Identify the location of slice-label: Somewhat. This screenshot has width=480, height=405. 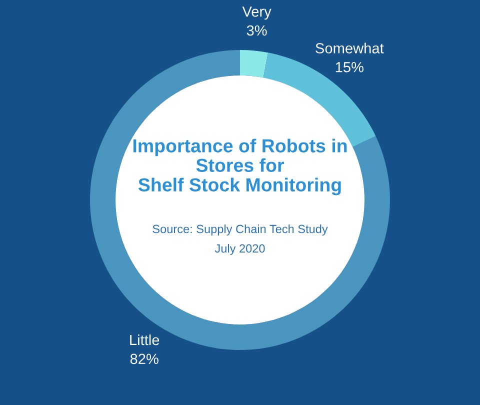
(350, 48).